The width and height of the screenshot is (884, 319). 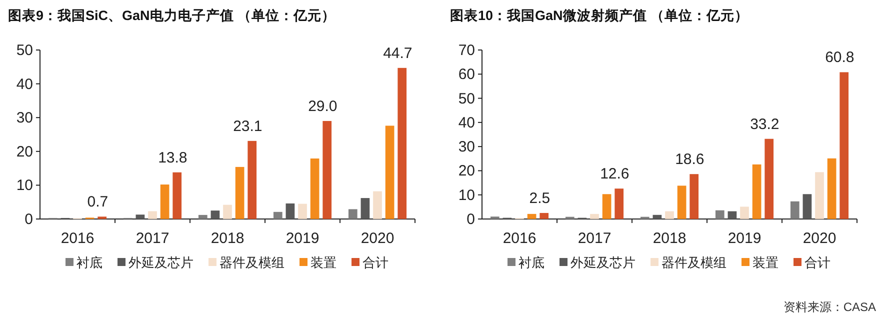 I want to click on data-label: 18.6, so click(x=689, y=159).